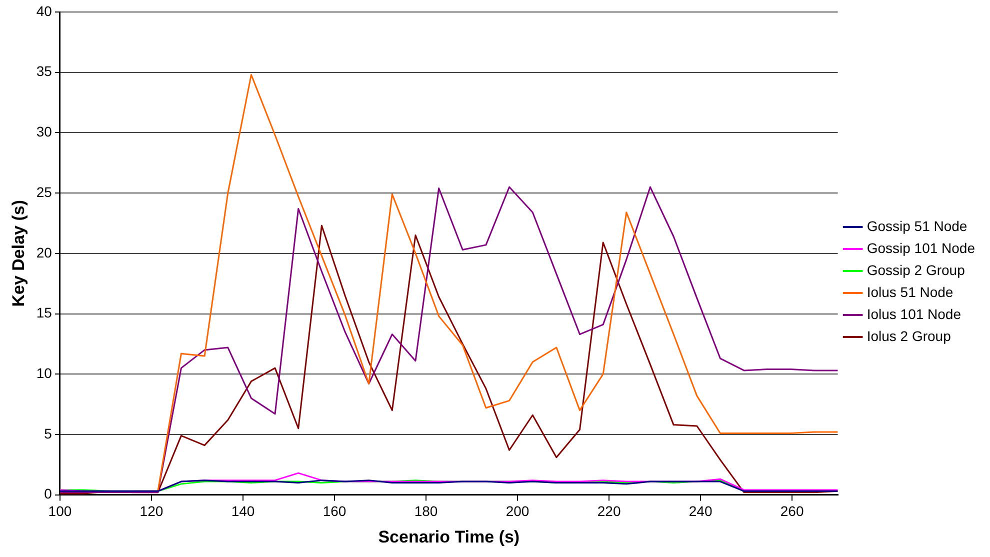 This screenshot has height=557, width=990. What do you see at coordinates (700, 511) in the screenshot?
I see `x-tick-label: 240` at bounding box center [700, 511].